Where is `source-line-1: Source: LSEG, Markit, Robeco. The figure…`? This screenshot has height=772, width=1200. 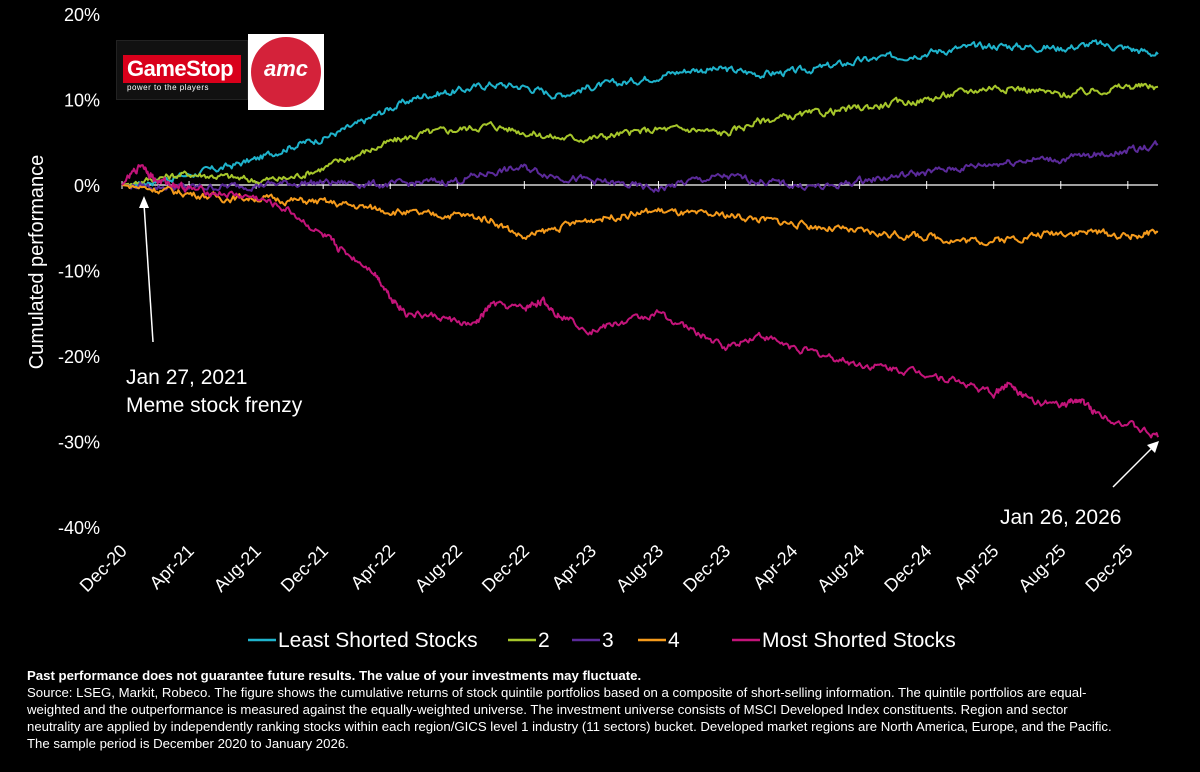
source-line-1: Source: LSEG, Markit, Robeco. The figure… is located at coordinates (557, 692).